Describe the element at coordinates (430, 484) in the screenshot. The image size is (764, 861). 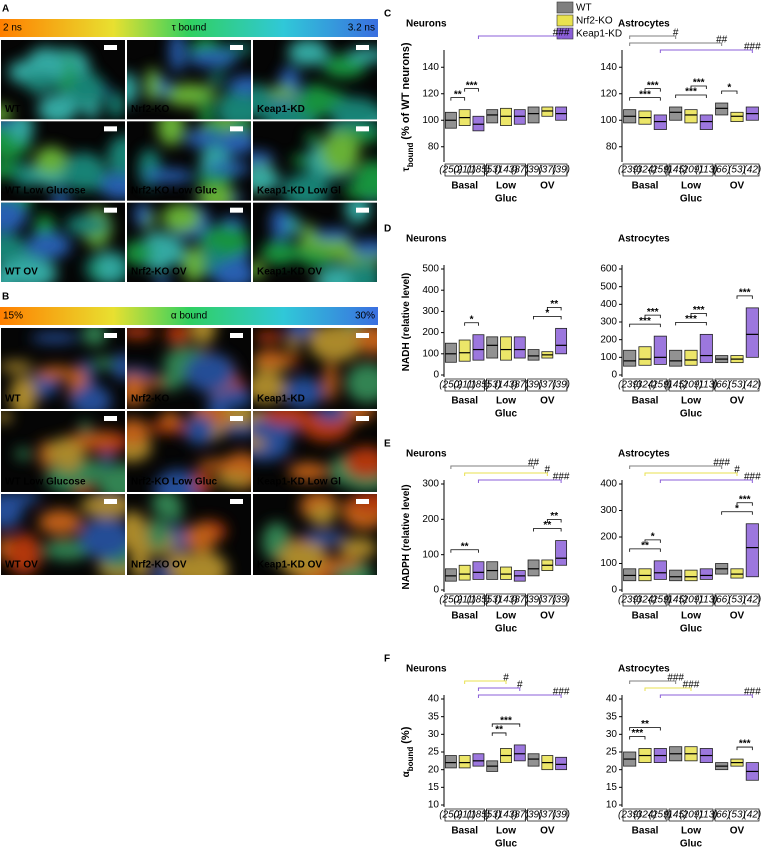
I see `y-tick-label: 300` at that location.